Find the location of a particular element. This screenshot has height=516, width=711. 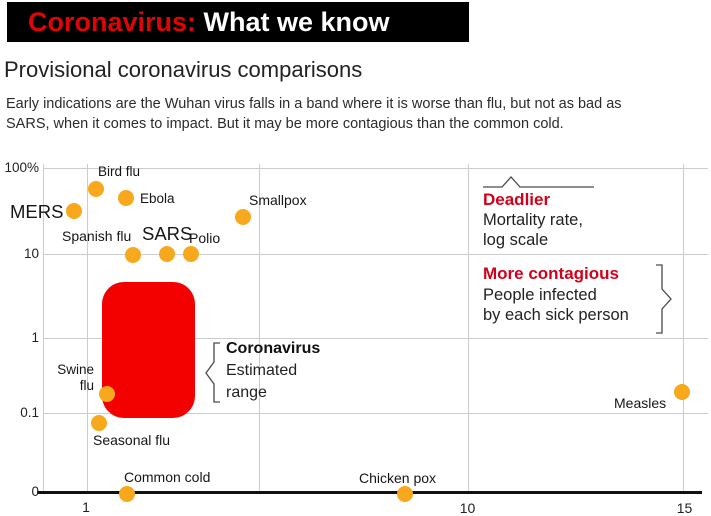

label-spanish-flu: Spanish flu is located at coordinates (97, 236).